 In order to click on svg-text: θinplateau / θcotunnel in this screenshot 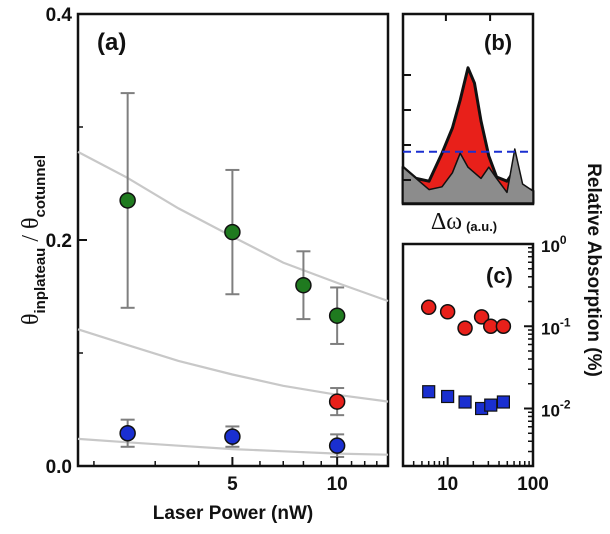, I will do `click(33, 240)`.